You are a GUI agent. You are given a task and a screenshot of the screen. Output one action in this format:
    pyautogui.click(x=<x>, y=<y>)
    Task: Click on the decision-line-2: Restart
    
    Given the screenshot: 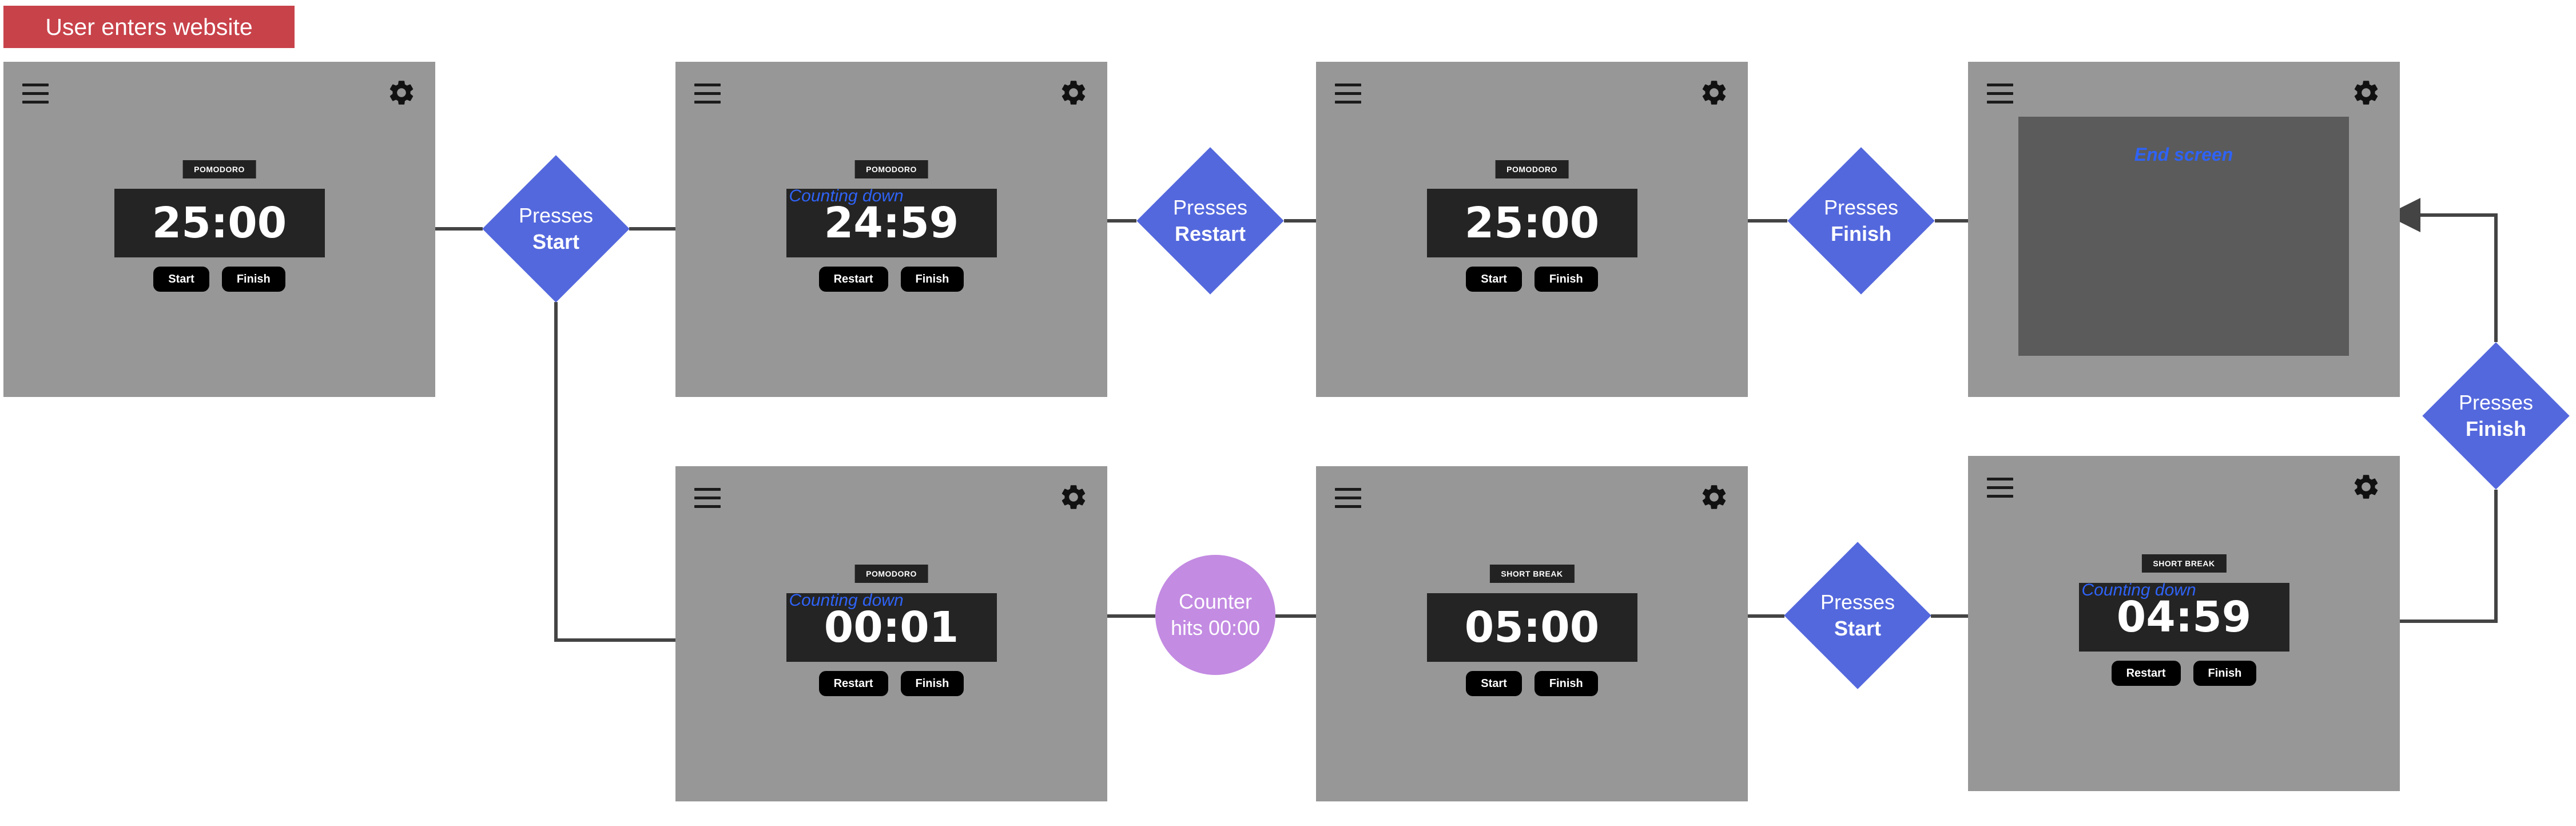 What is the action you would take?
    pyautogui.click(x=1210, y=233)
    